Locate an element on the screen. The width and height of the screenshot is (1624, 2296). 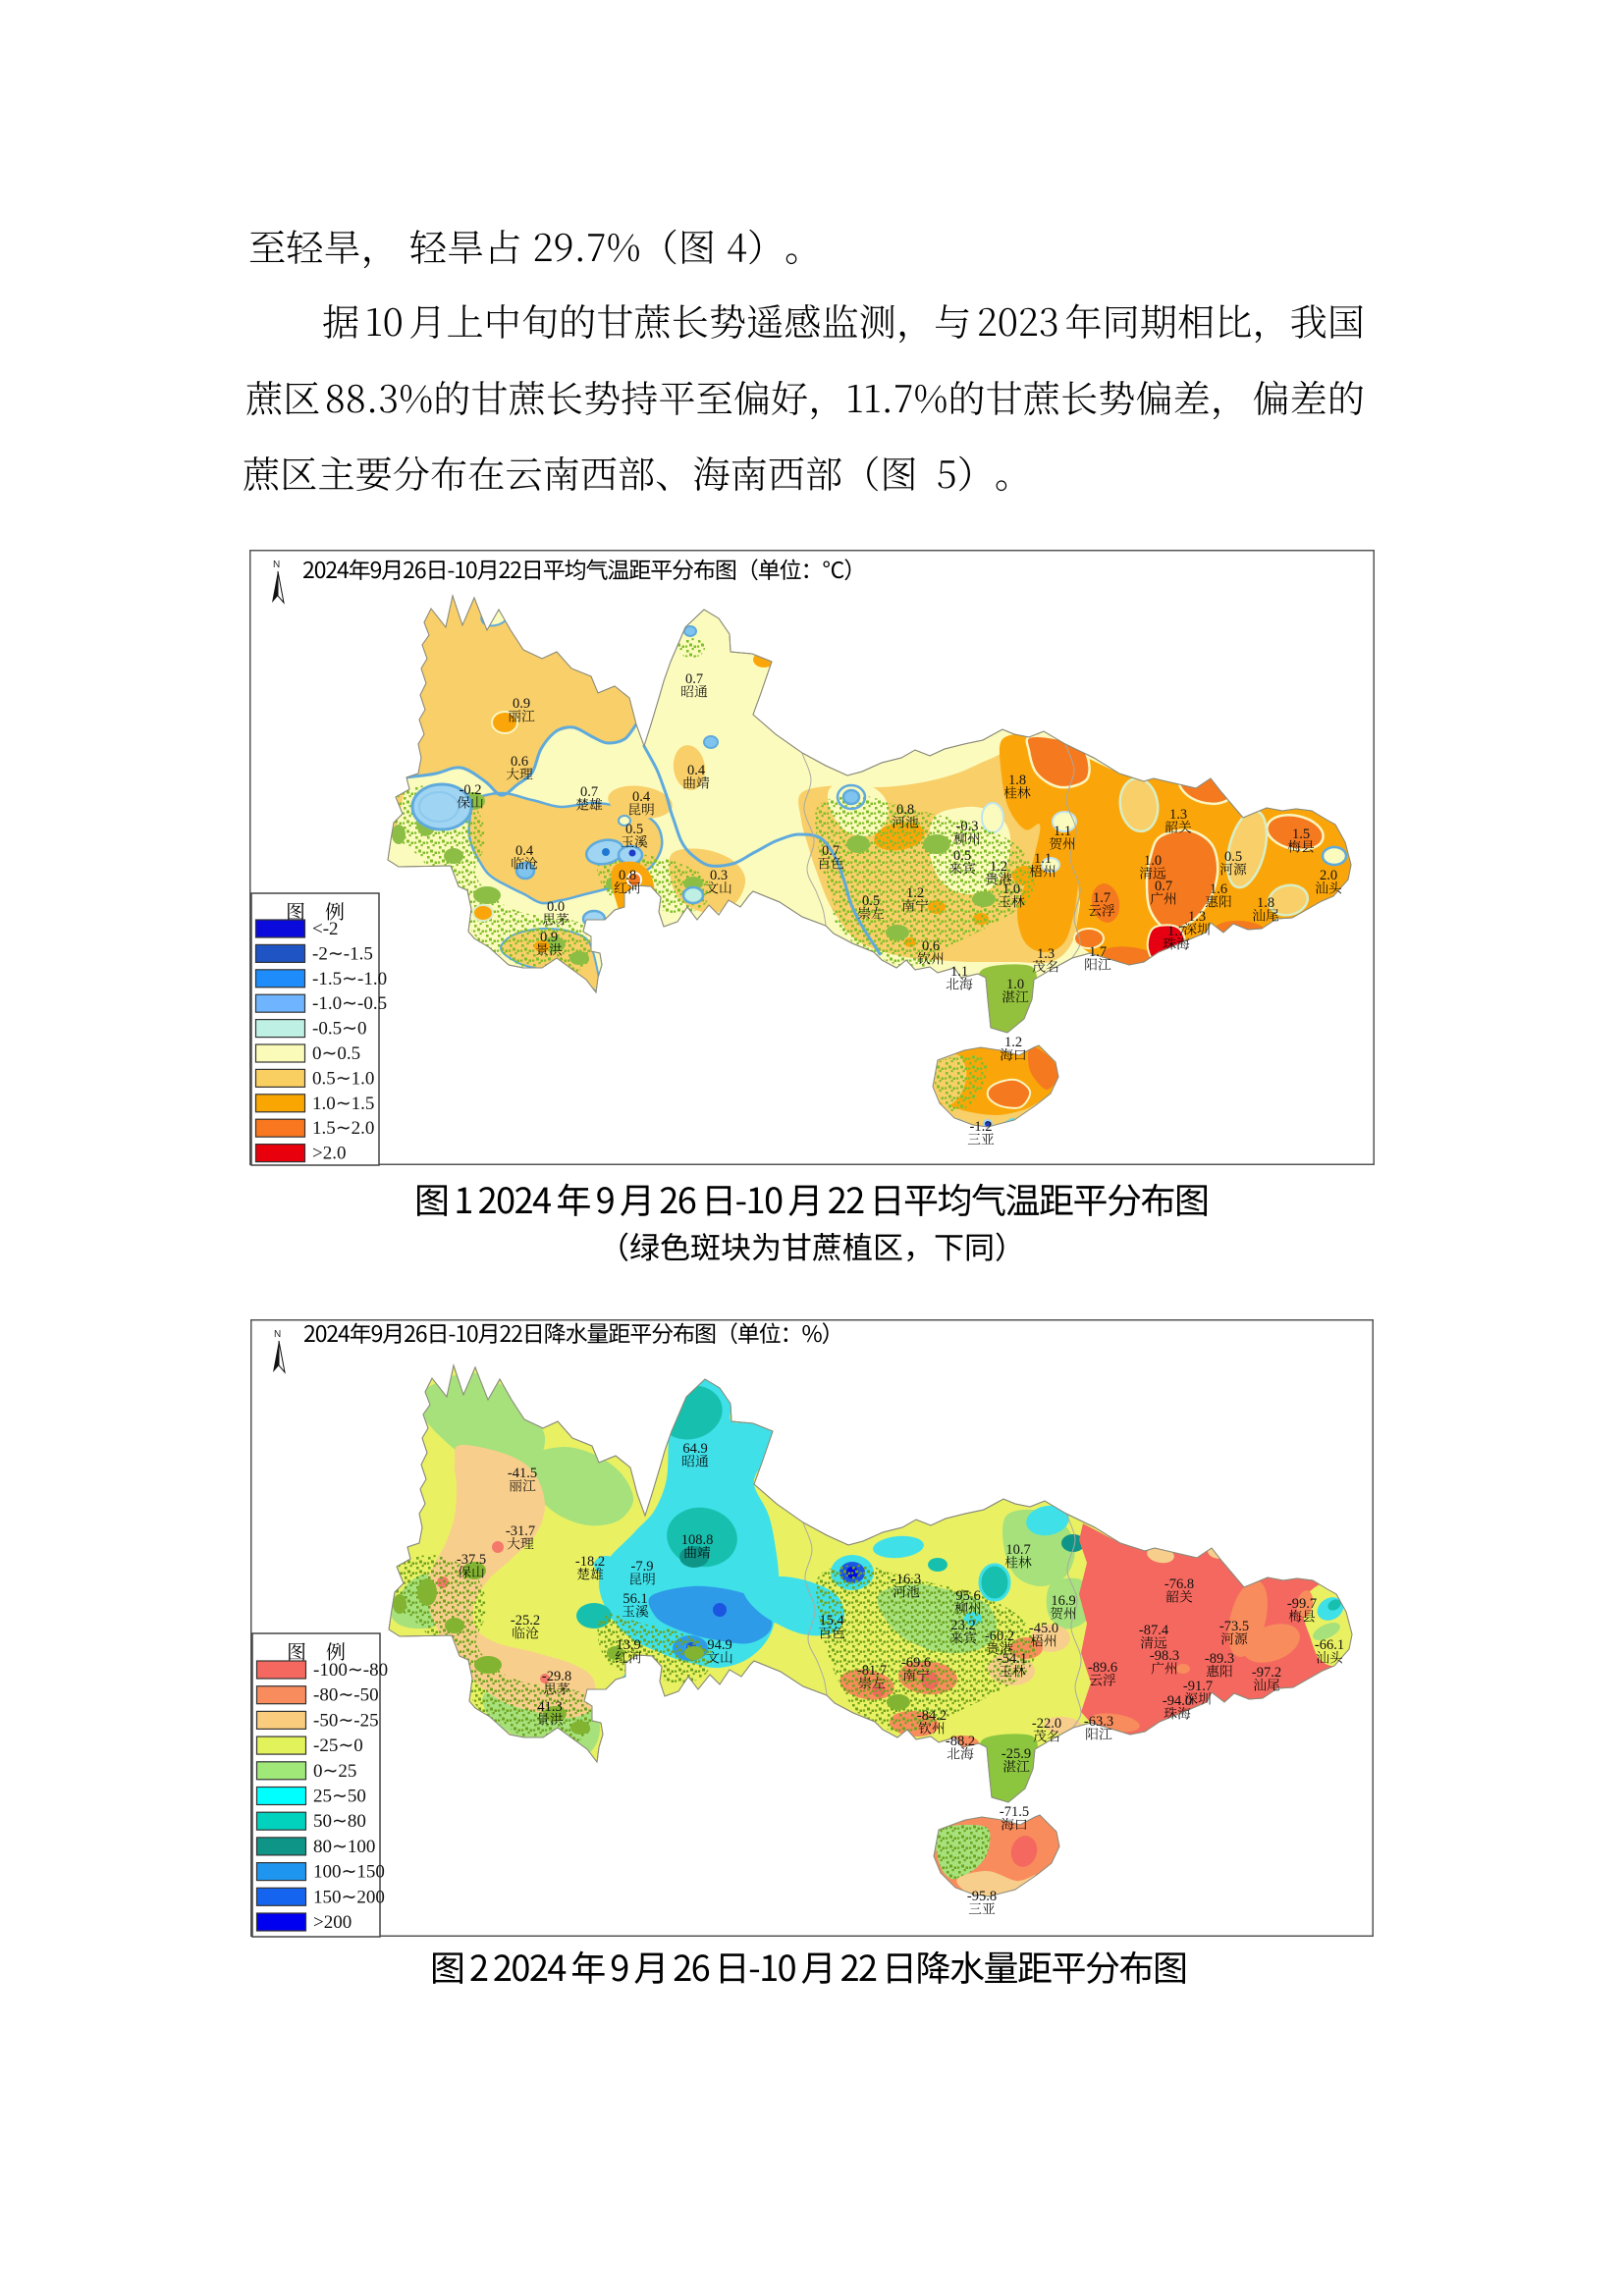
svg-text: 2.0 is located at coordinates (1328, 875).